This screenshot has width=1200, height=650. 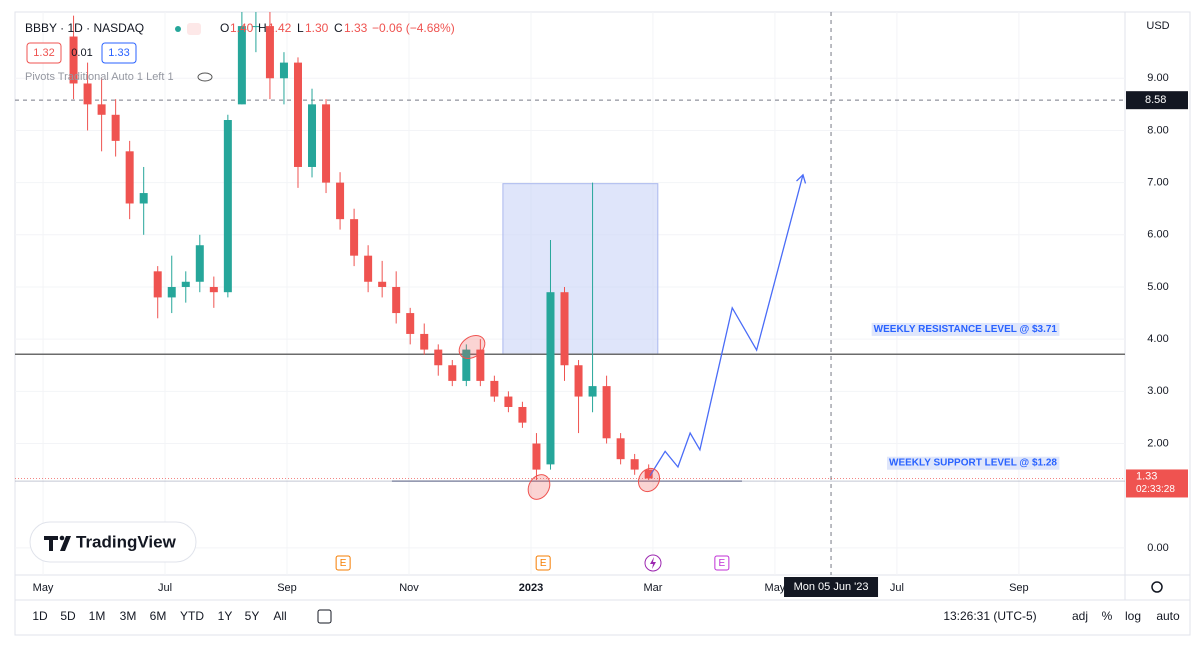 I want to click on high-value: 1.42, so click(x=280, y=28).